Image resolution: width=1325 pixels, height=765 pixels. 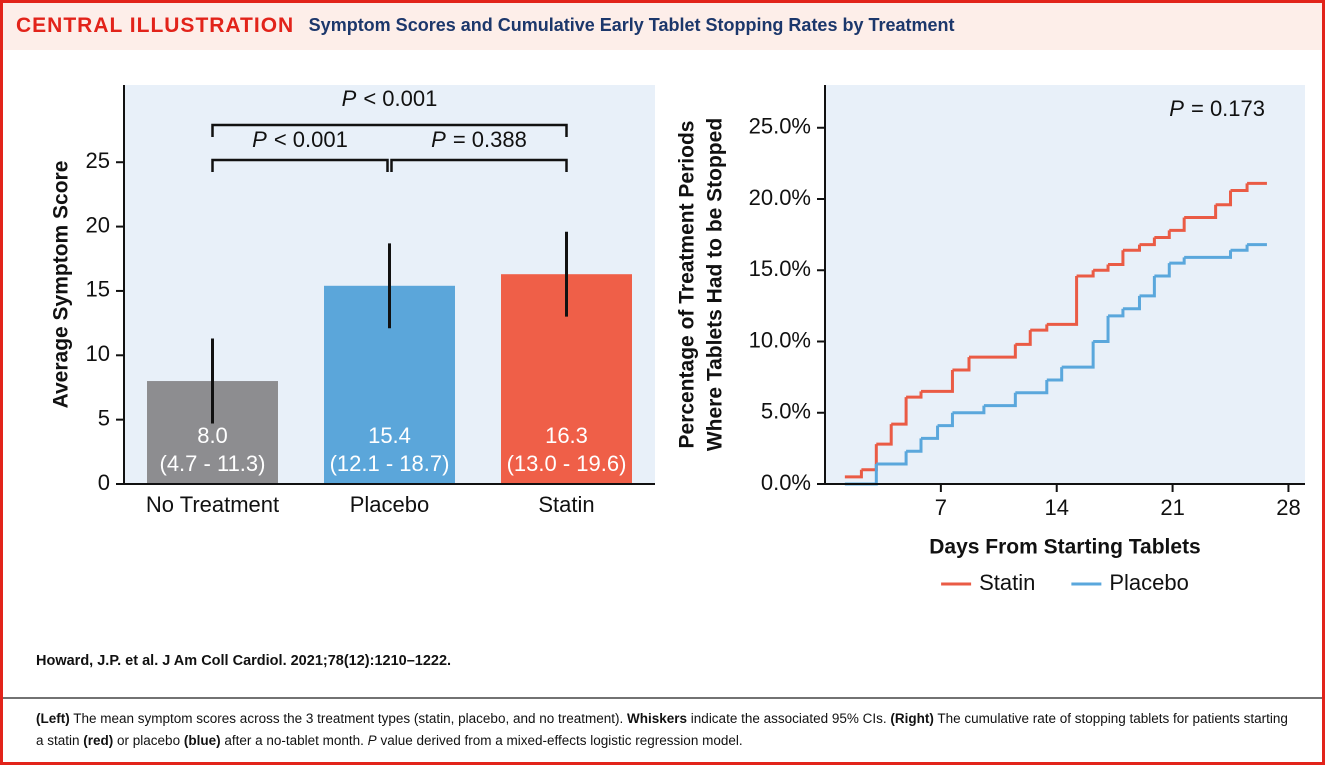 What do you see at coordinates (1056, 507) in the screenshot?
I see `x-tick-label: 14` at bounding box center [1056, 507].